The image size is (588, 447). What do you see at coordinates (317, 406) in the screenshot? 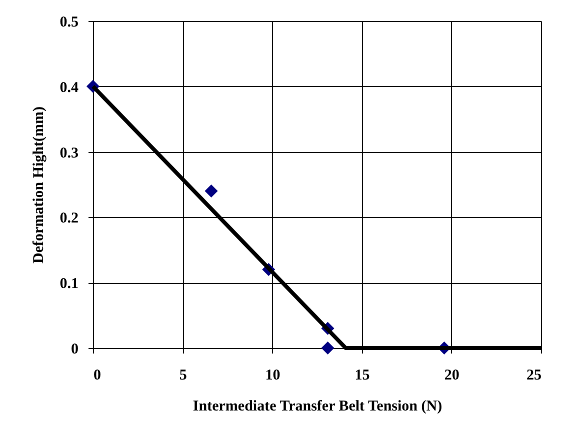
I see `x-axis-title: Intermediate Transfer Belt Tension (N)` at bounding box center [317, 406].